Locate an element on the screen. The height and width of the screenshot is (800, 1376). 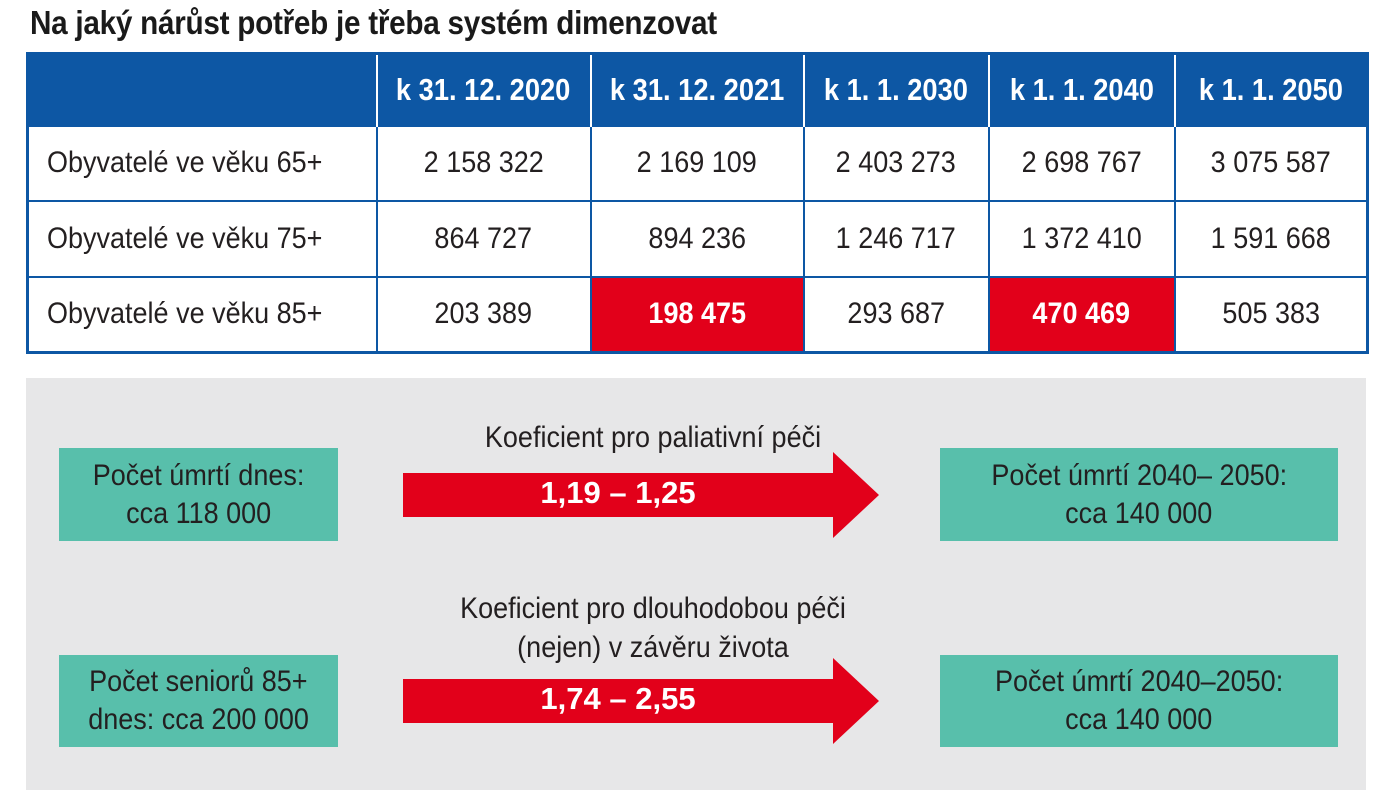
table-header-cell: k 31. 12. 2020 is located at coordinates (483, 89).